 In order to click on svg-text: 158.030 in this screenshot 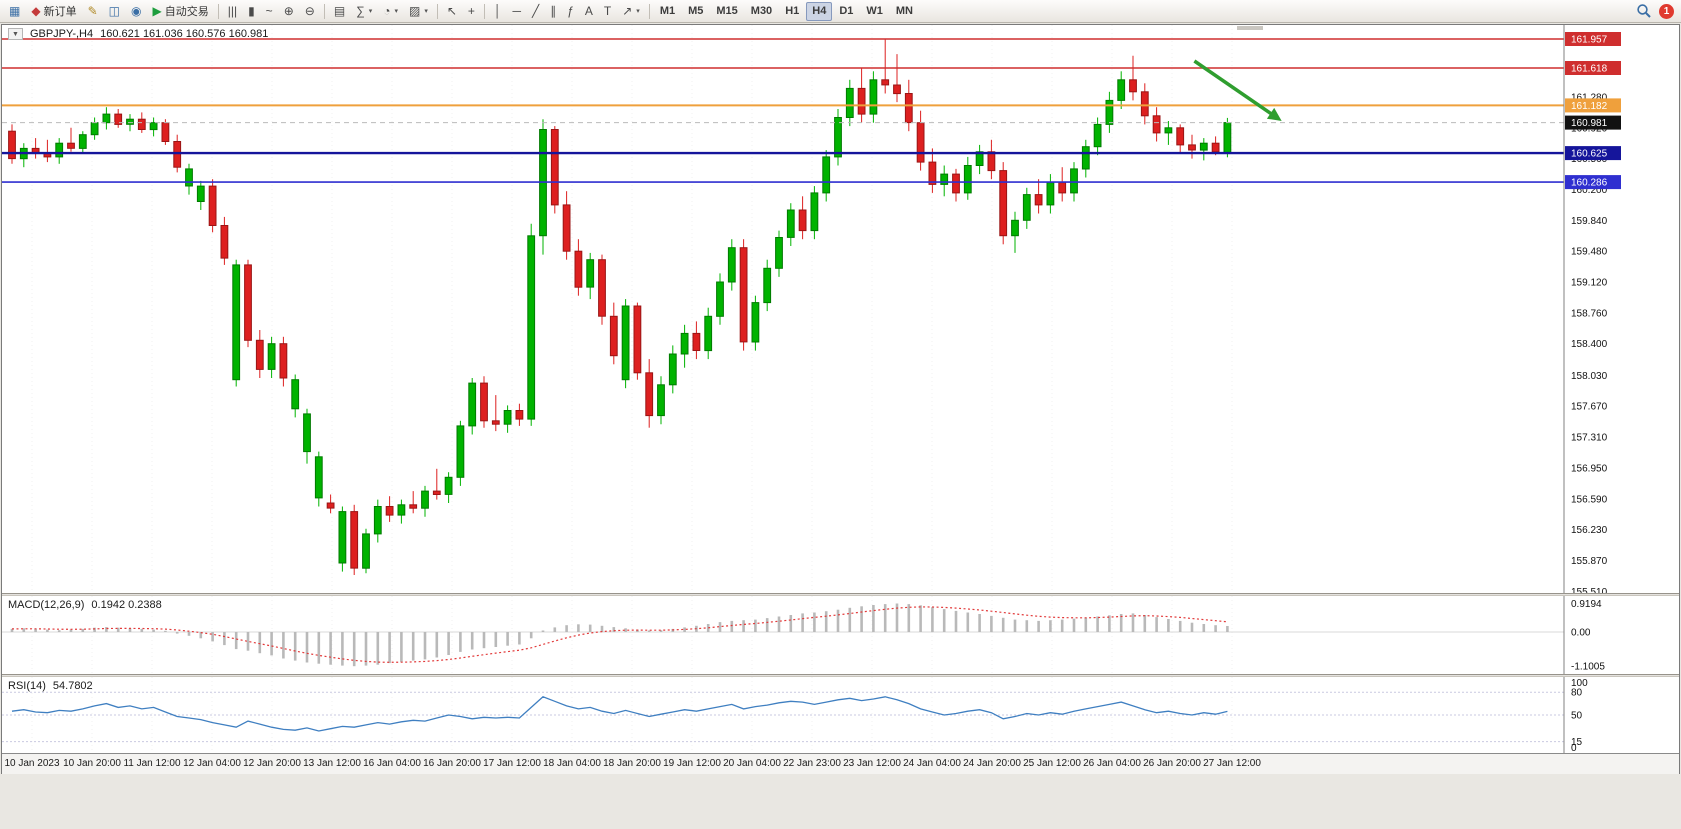, I will do `click(1589, 376)`.